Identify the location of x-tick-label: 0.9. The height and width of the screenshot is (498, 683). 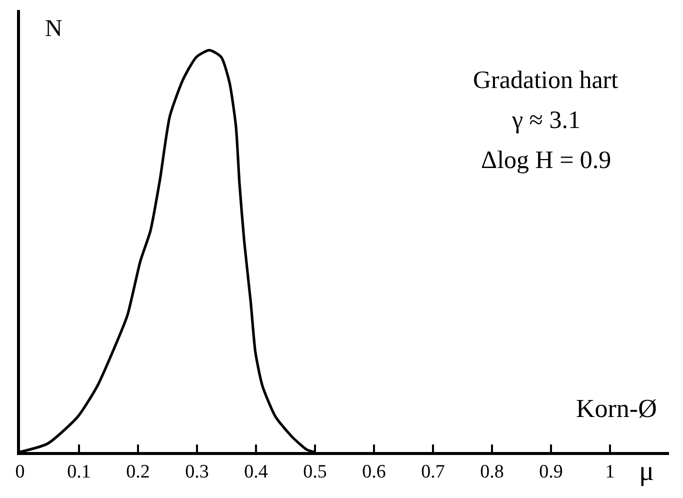
(551, 472).